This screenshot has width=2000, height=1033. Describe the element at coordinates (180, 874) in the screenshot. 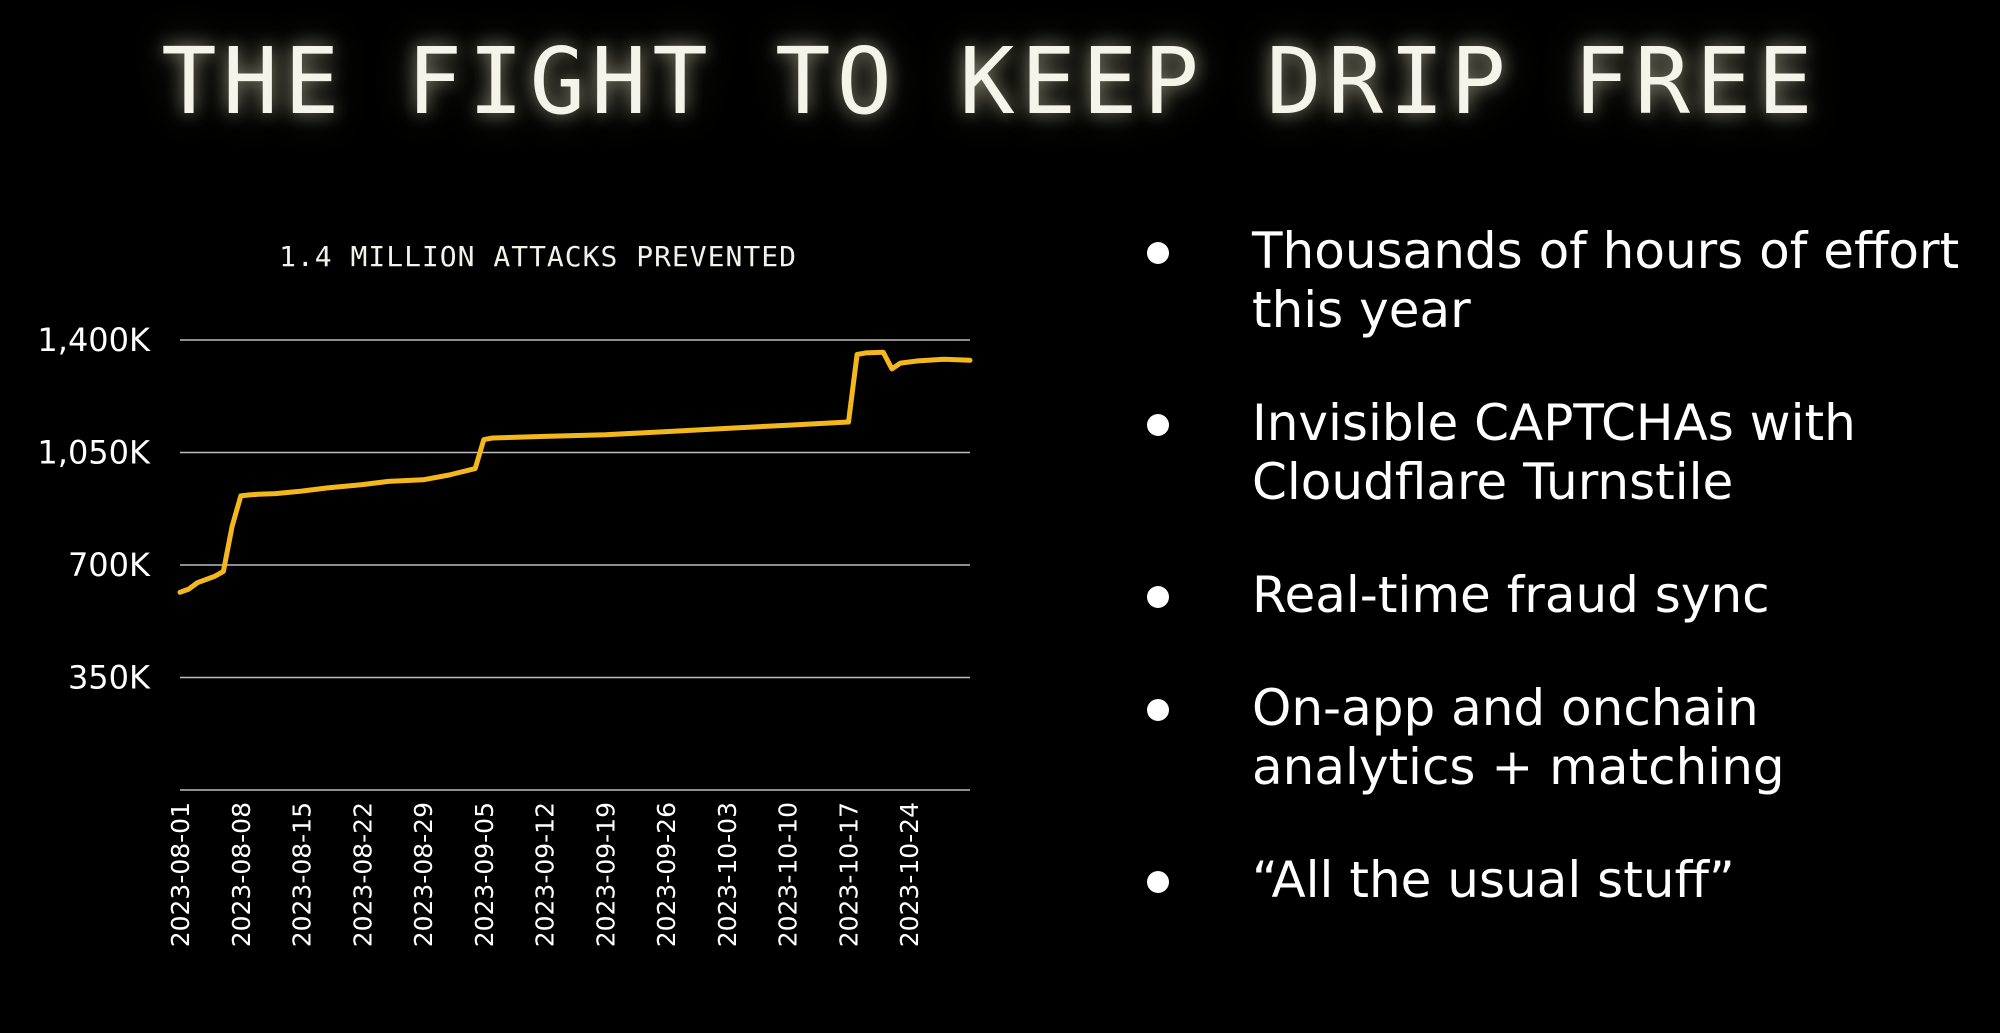

I see `x-tick-label: 2023-08-01` at that location.